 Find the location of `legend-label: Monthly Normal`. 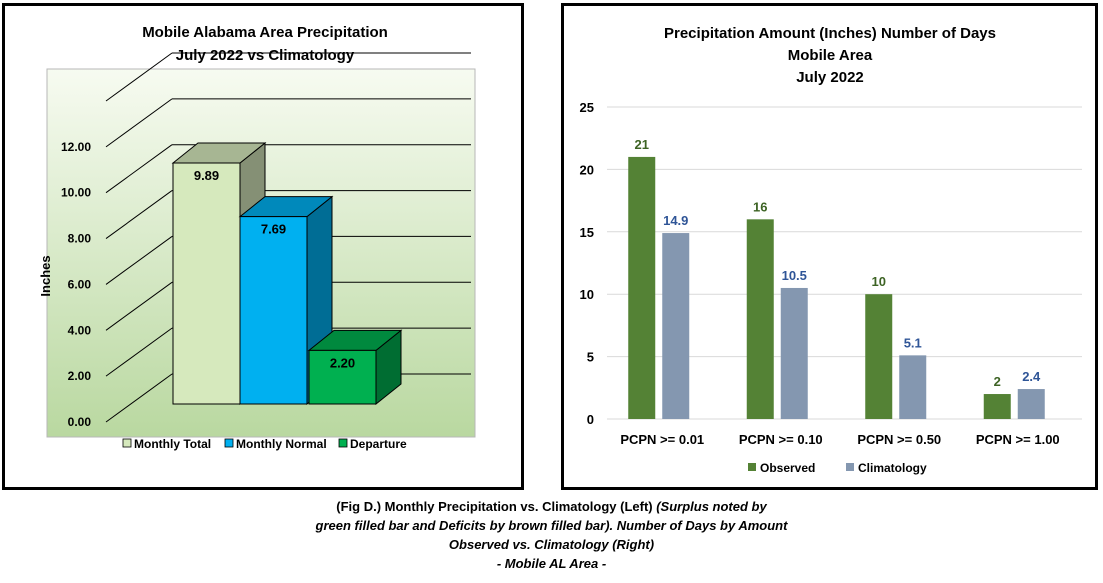

legend-label: Monthly Normal is located at coordinates (281, 444).